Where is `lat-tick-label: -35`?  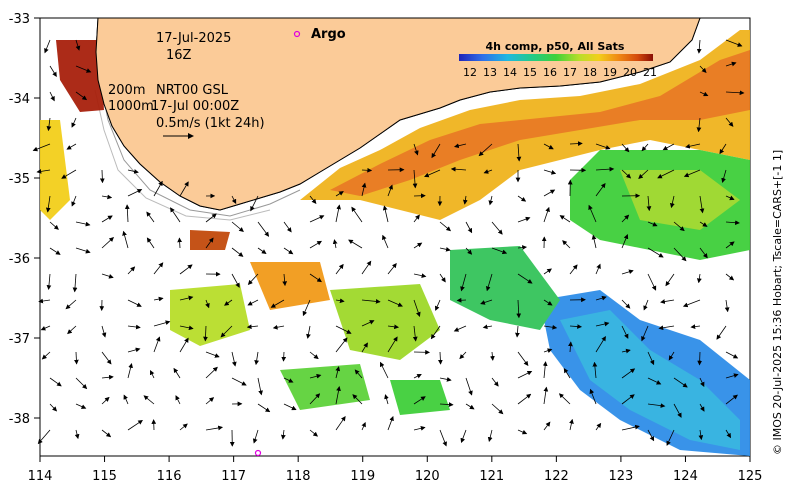 lat-tick-label: -35 is located at coordinates (19, 179).